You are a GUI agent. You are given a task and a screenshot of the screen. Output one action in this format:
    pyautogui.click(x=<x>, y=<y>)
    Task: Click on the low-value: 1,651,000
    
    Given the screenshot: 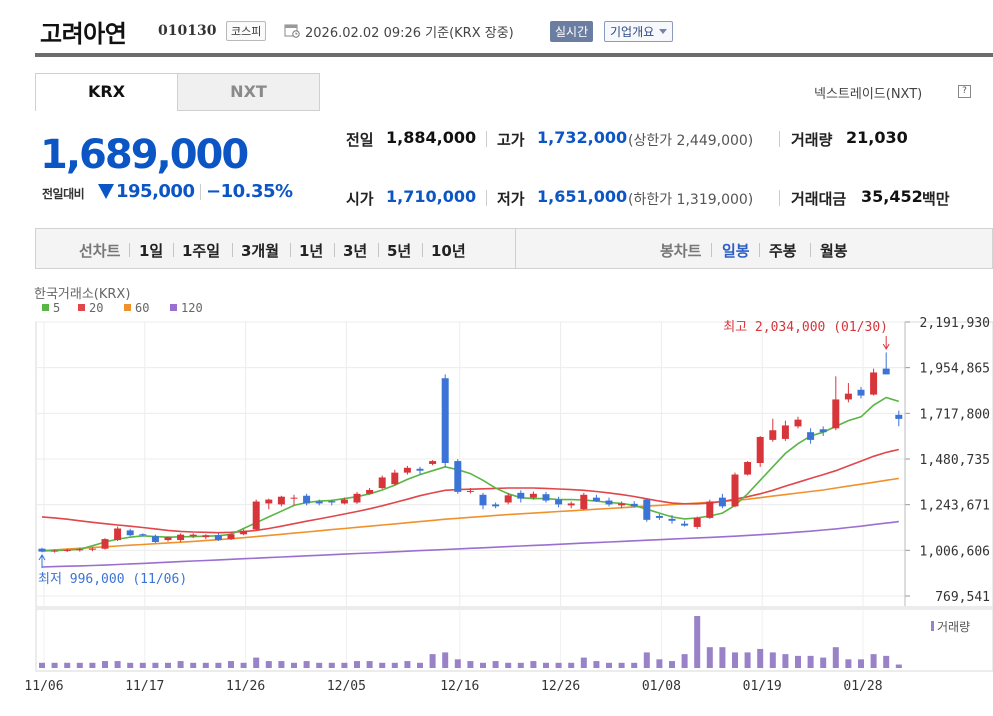 What is the action you would take?
    pyautogui.click(x=582, y=196)
    